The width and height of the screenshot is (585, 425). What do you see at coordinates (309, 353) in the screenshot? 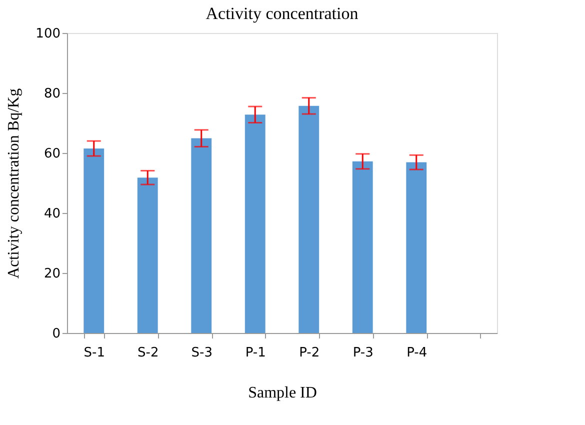
I see `x-tick-label: P-2` at bounding box center [309, 353].